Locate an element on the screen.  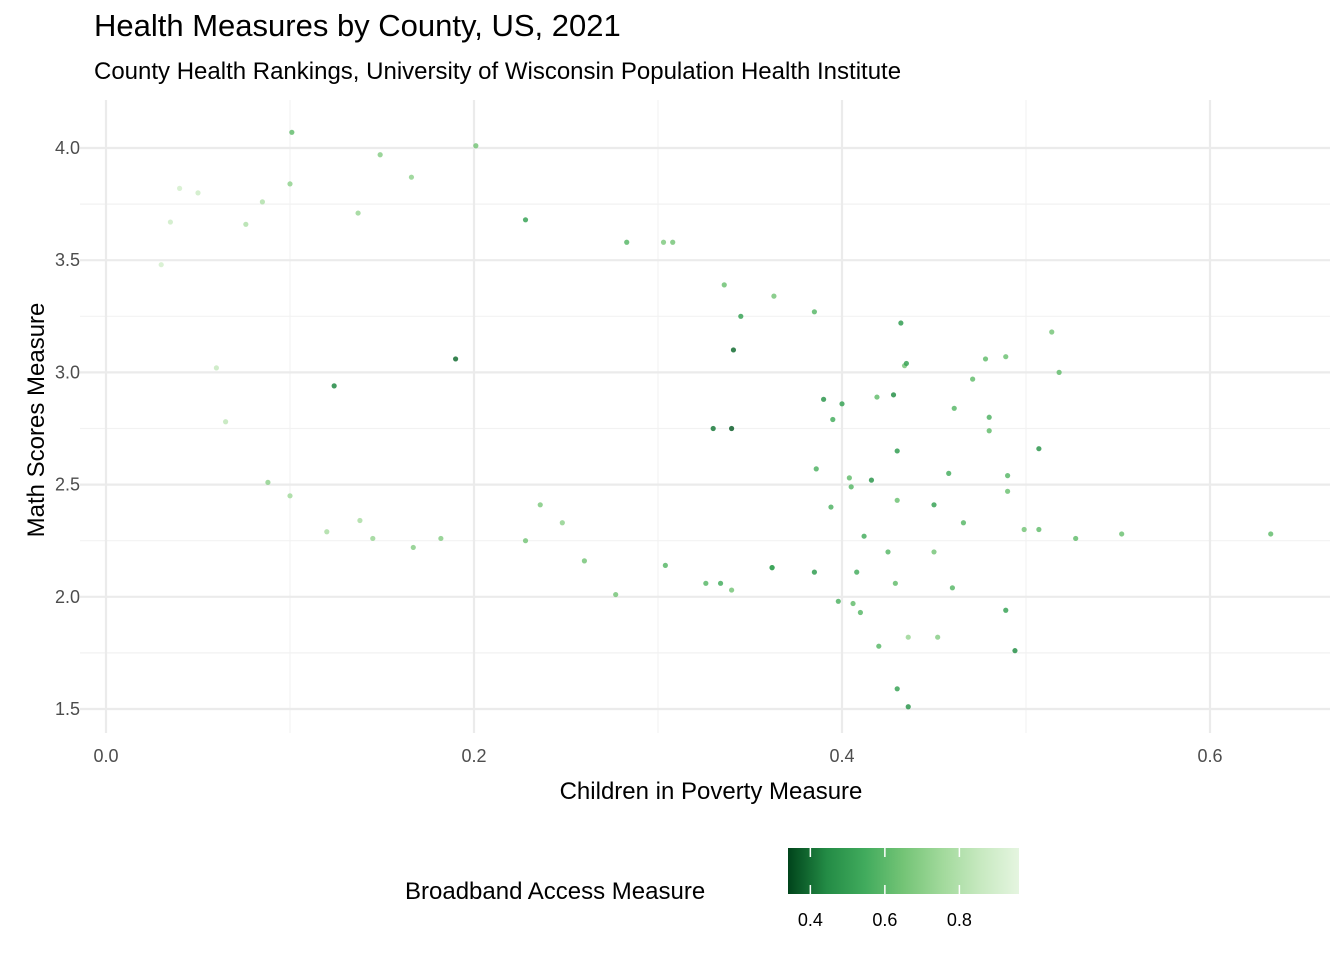
legend-tick-label: 0.6 is located at coordinates (884, 920).